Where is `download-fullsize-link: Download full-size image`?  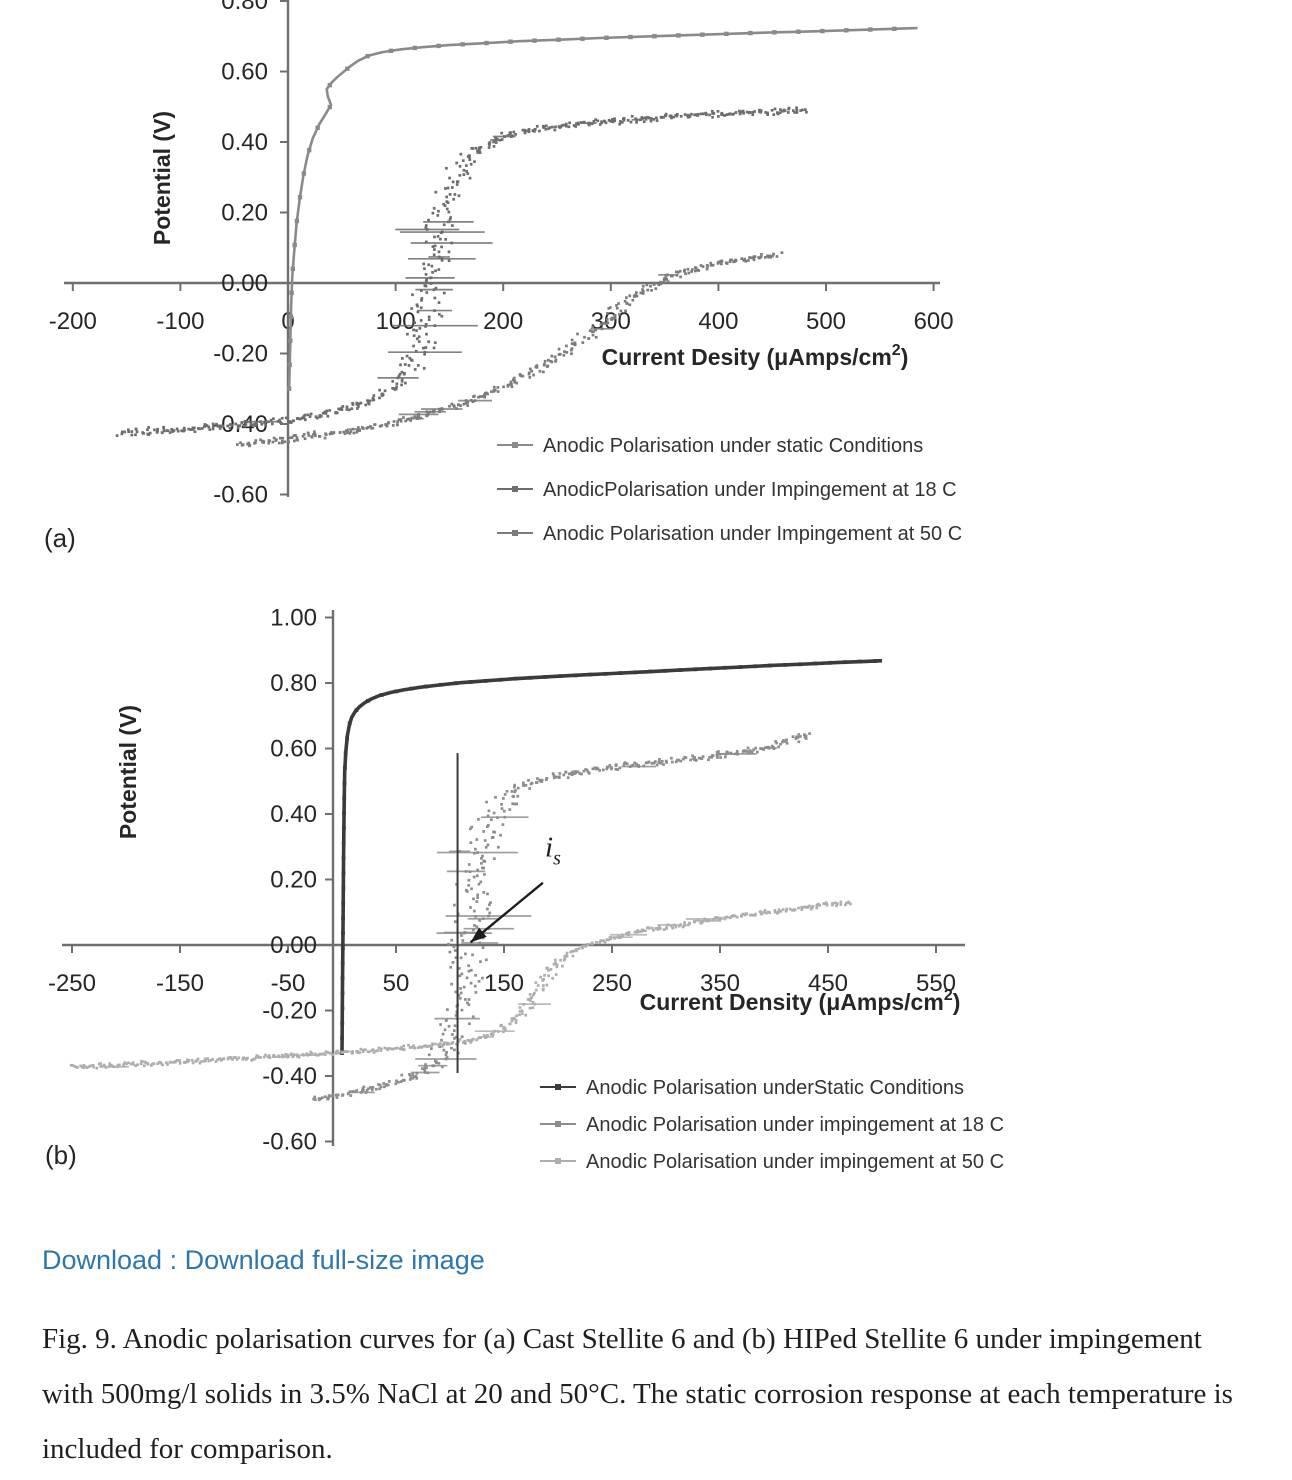
download-fullsize-link: Download full-size image is located at coordinates (334, 1260).